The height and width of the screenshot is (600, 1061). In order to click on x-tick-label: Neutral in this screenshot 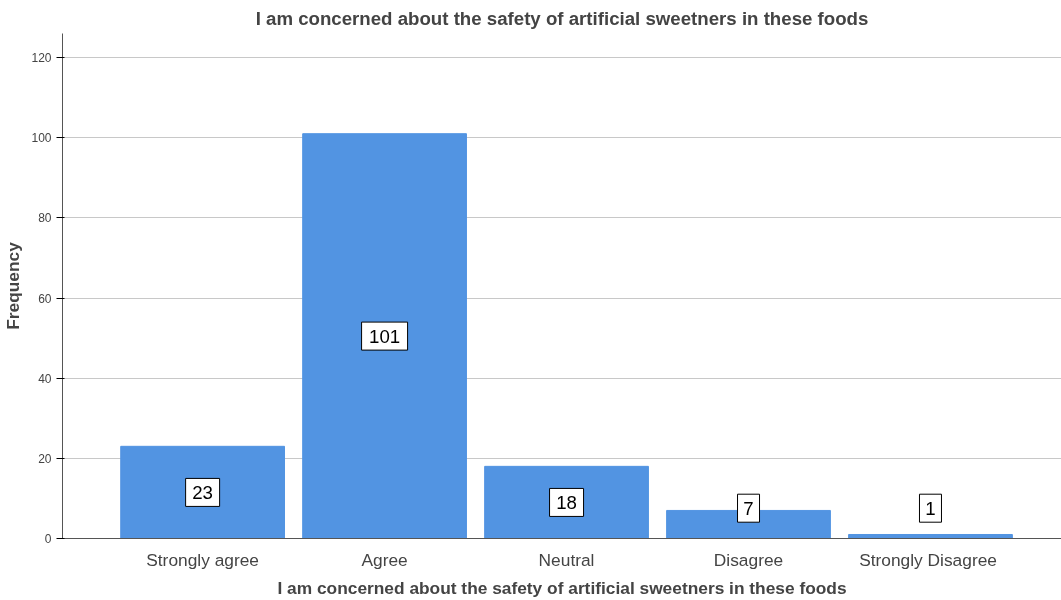, I will do `click(566, 559)`.